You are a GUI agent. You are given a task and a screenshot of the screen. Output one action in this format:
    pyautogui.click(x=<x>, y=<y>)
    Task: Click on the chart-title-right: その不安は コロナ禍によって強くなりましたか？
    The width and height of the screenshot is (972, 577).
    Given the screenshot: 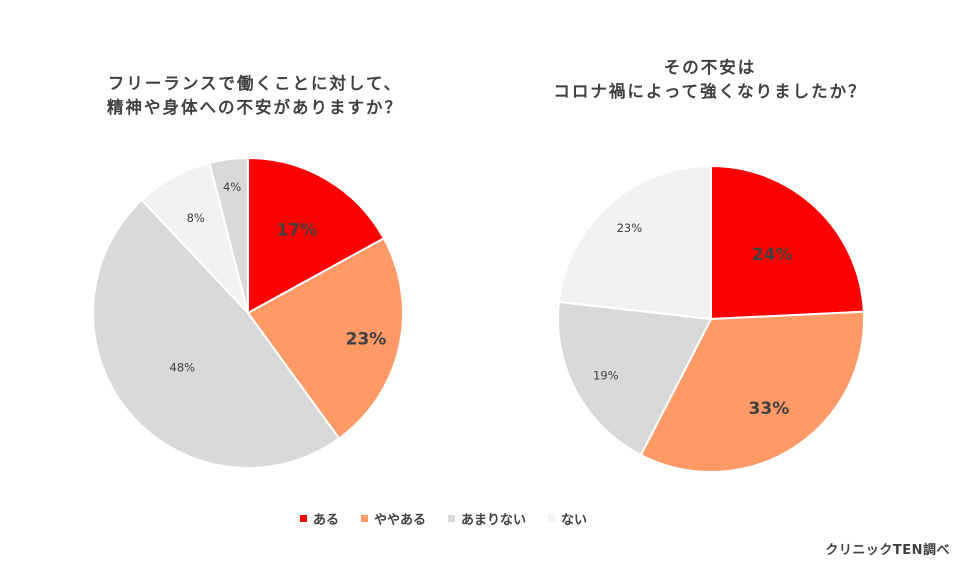 What is the action you would take?
    pyautogui.click(x=710, y=80)
    